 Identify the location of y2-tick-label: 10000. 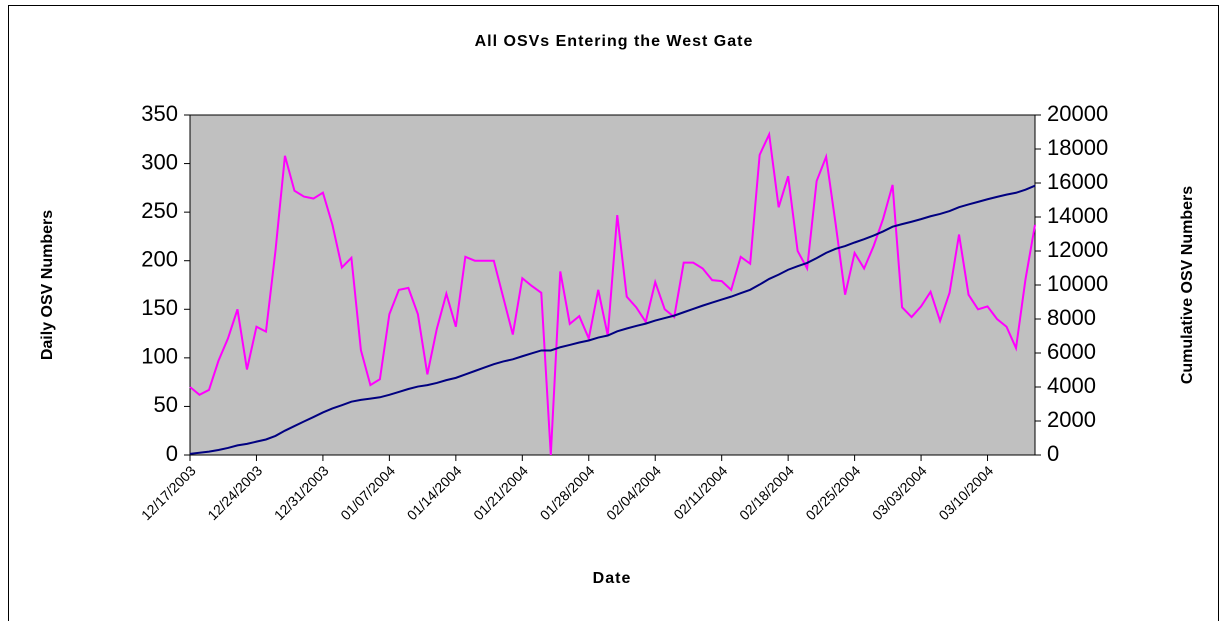
(1077, 283).